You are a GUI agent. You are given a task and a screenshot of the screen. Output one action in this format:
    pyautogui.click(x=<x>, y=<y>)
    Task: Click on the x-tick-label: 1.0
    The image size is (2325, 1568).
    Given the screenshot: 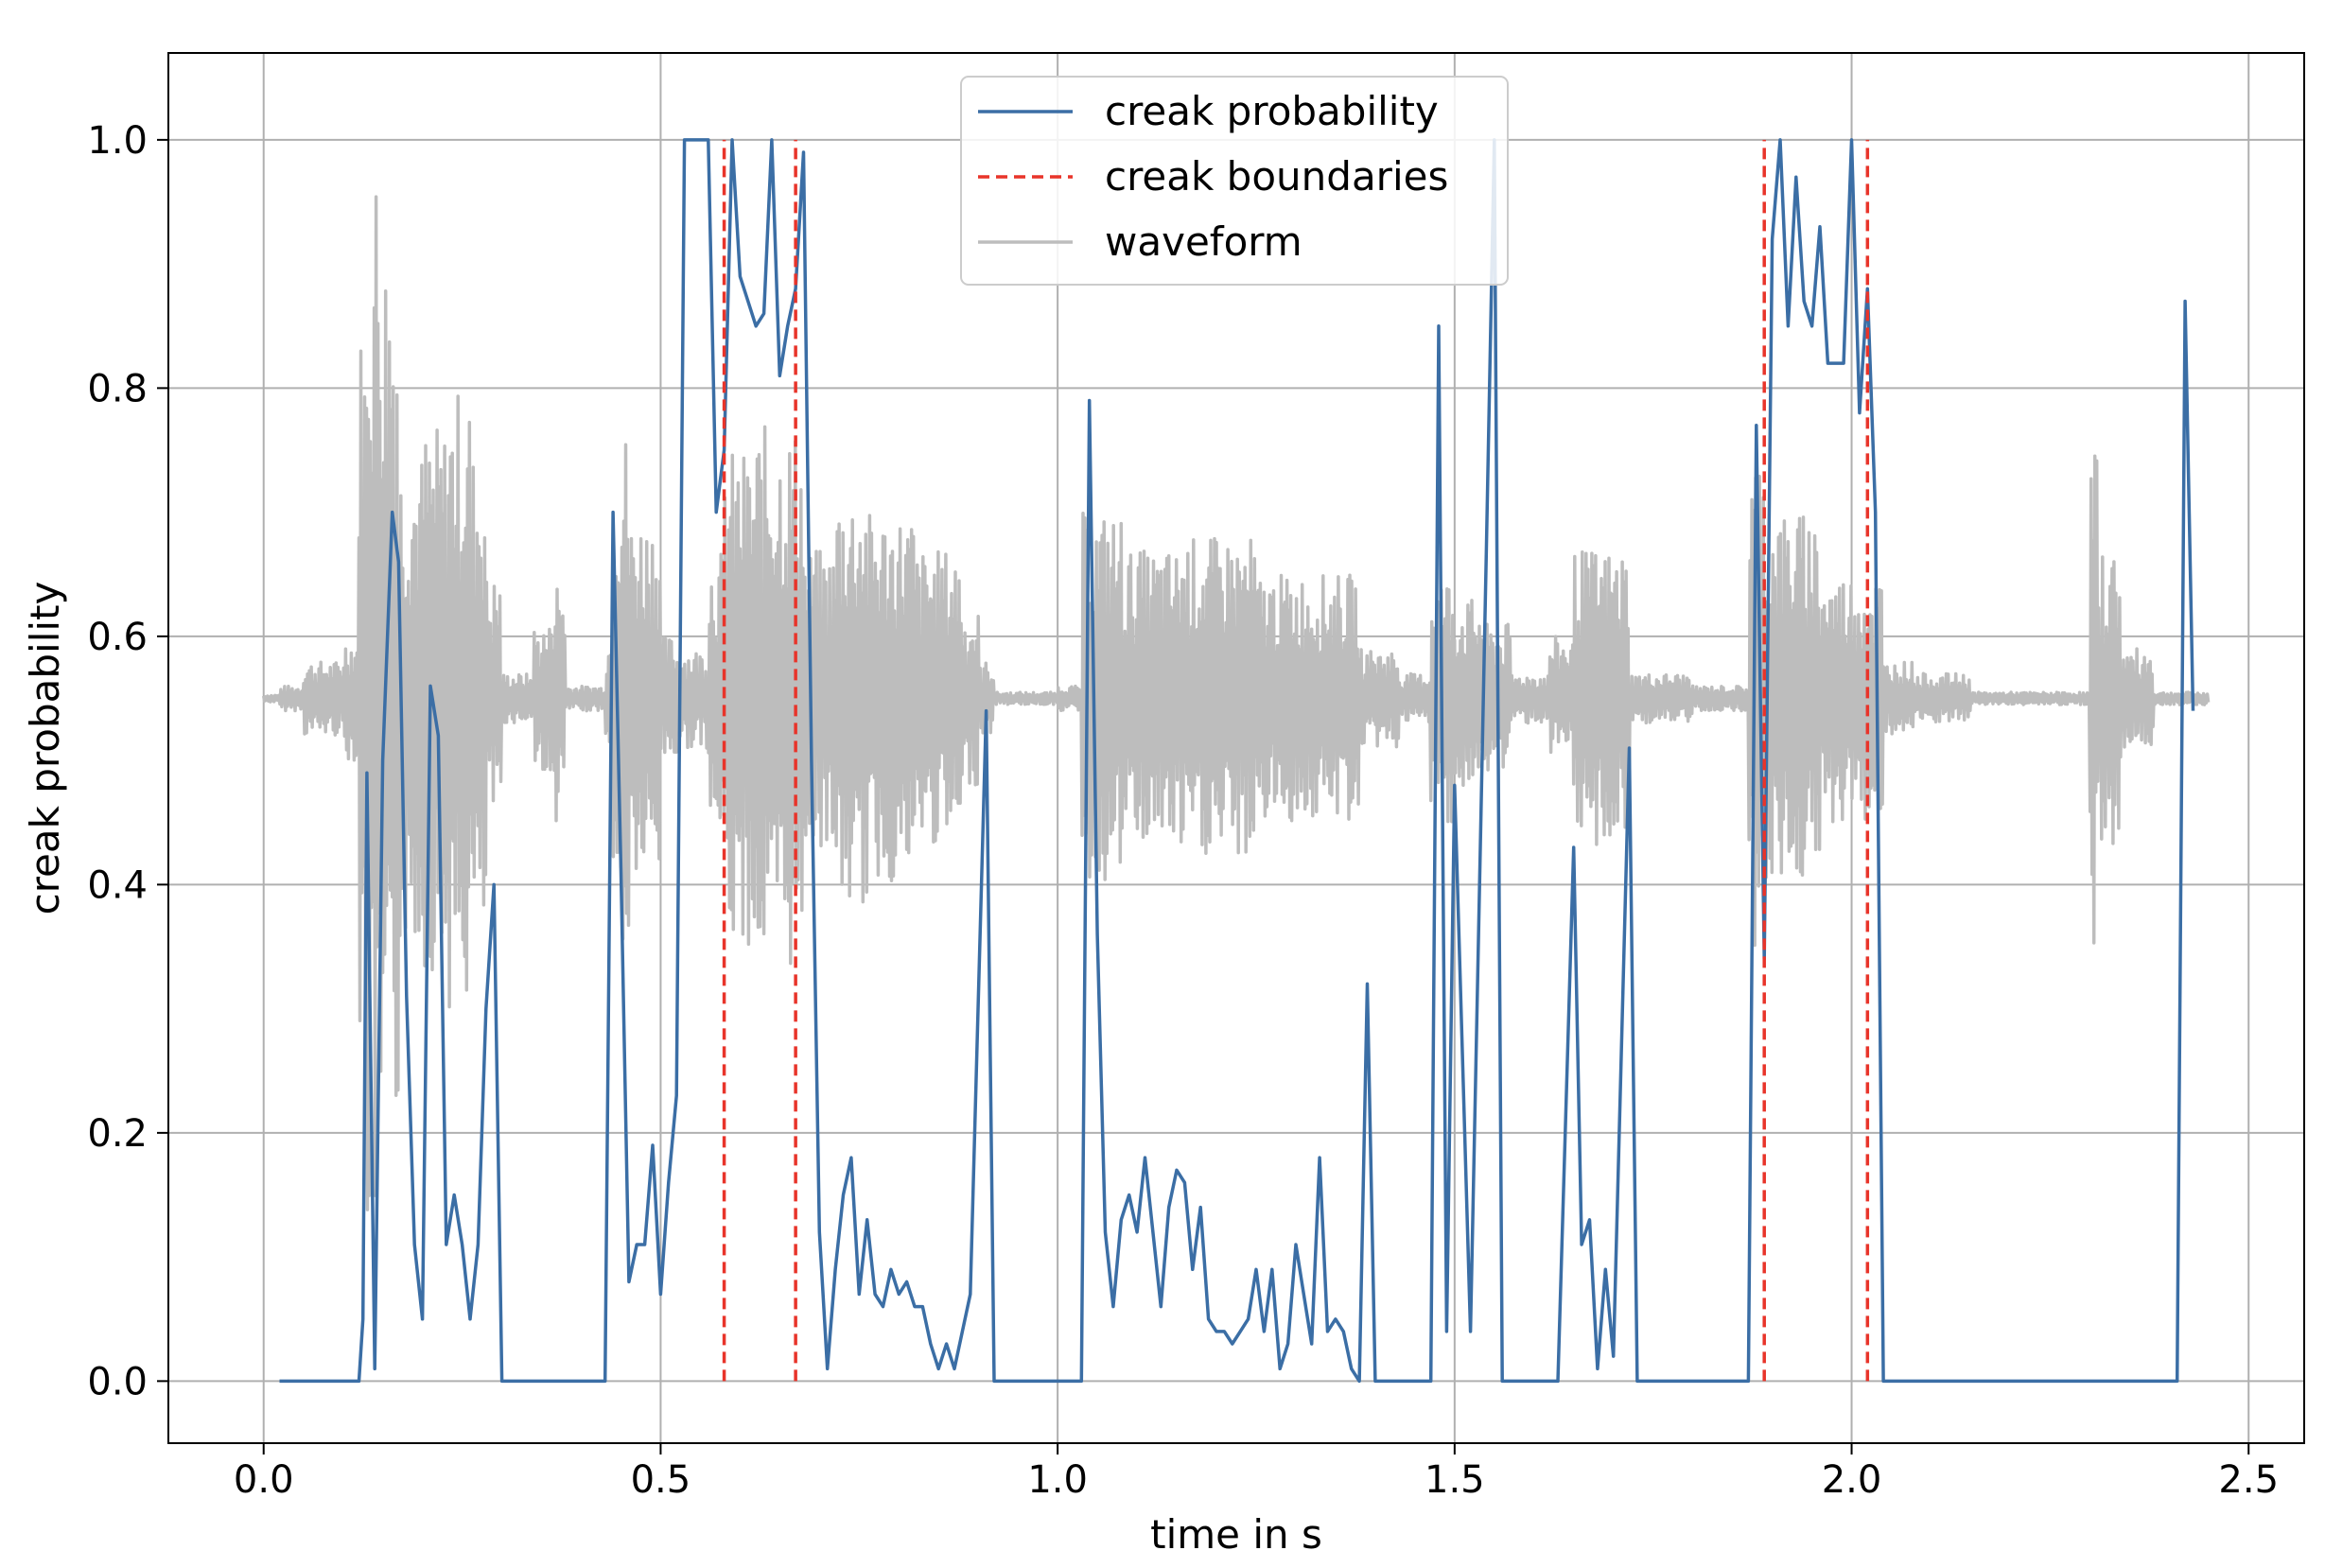 What is the action you would take?
    pyautogui.click(x=1057, y=1480)
    